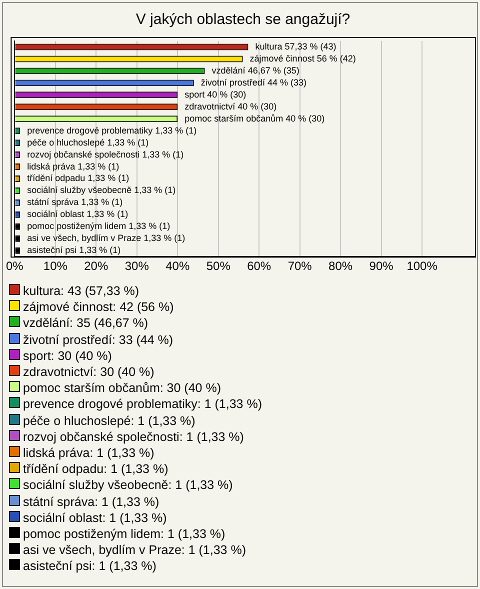 The image size is (480, 589). Describe the element at coordinates (74, 250) in the screenshot. I see `data-label: asisteční psi 1,33 % (1)` at that location.